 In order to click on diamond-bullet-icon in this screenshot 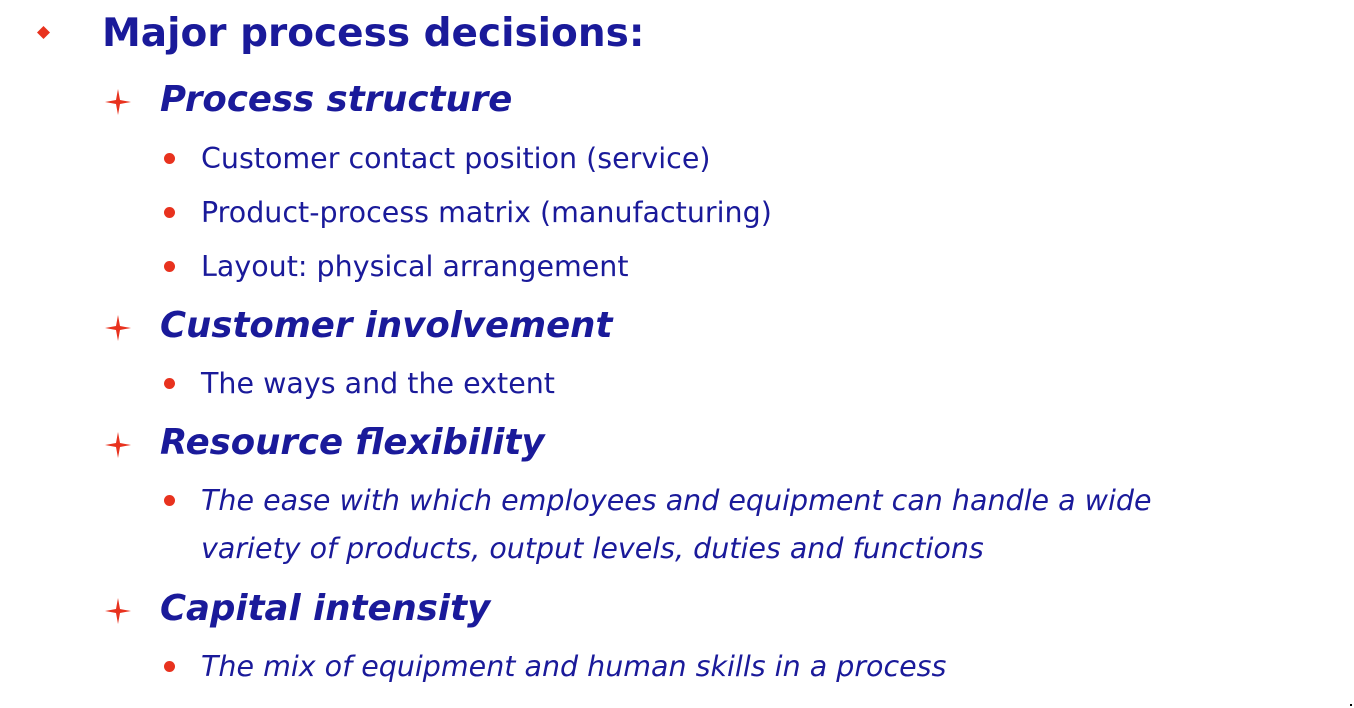, I will do `click(43, 32)`.